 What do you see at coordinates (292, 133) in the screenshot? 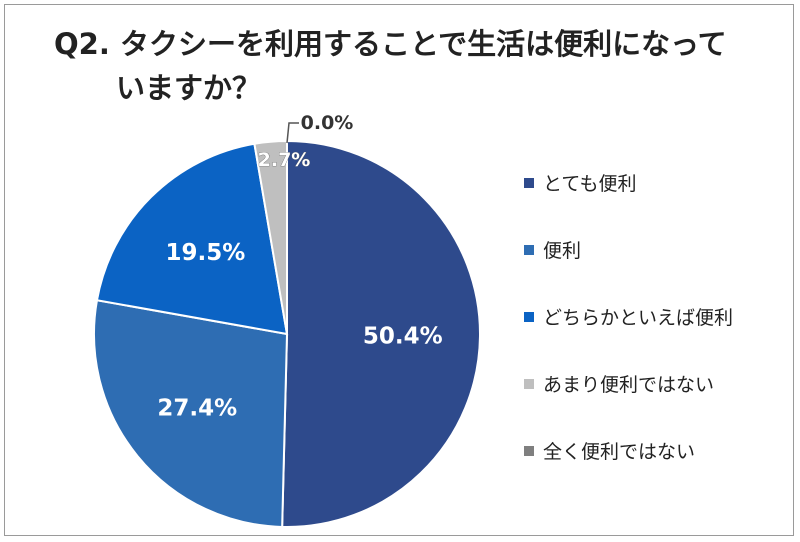
I see `slice-5-leader-line` at bounding box center [292, 133].